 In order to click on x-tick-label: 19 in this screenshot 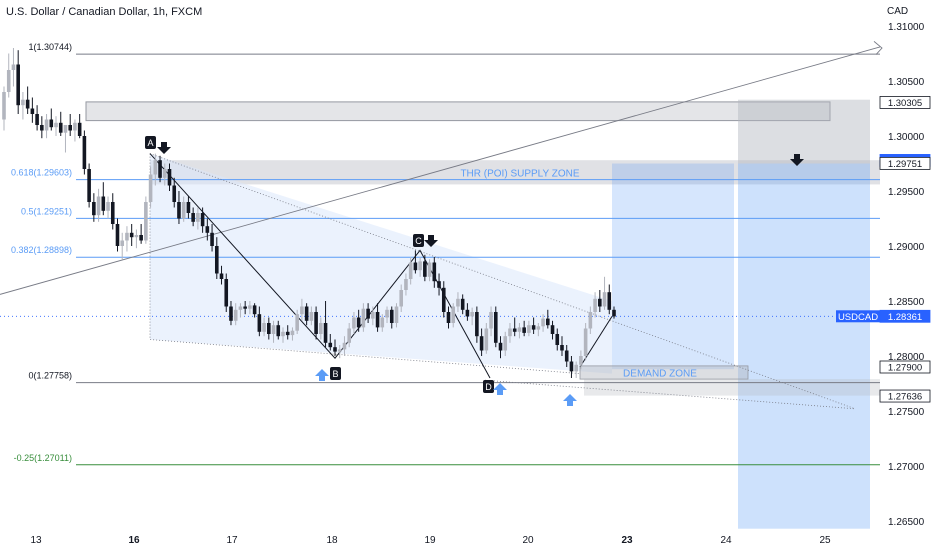, I will do `click(430, 540)`.